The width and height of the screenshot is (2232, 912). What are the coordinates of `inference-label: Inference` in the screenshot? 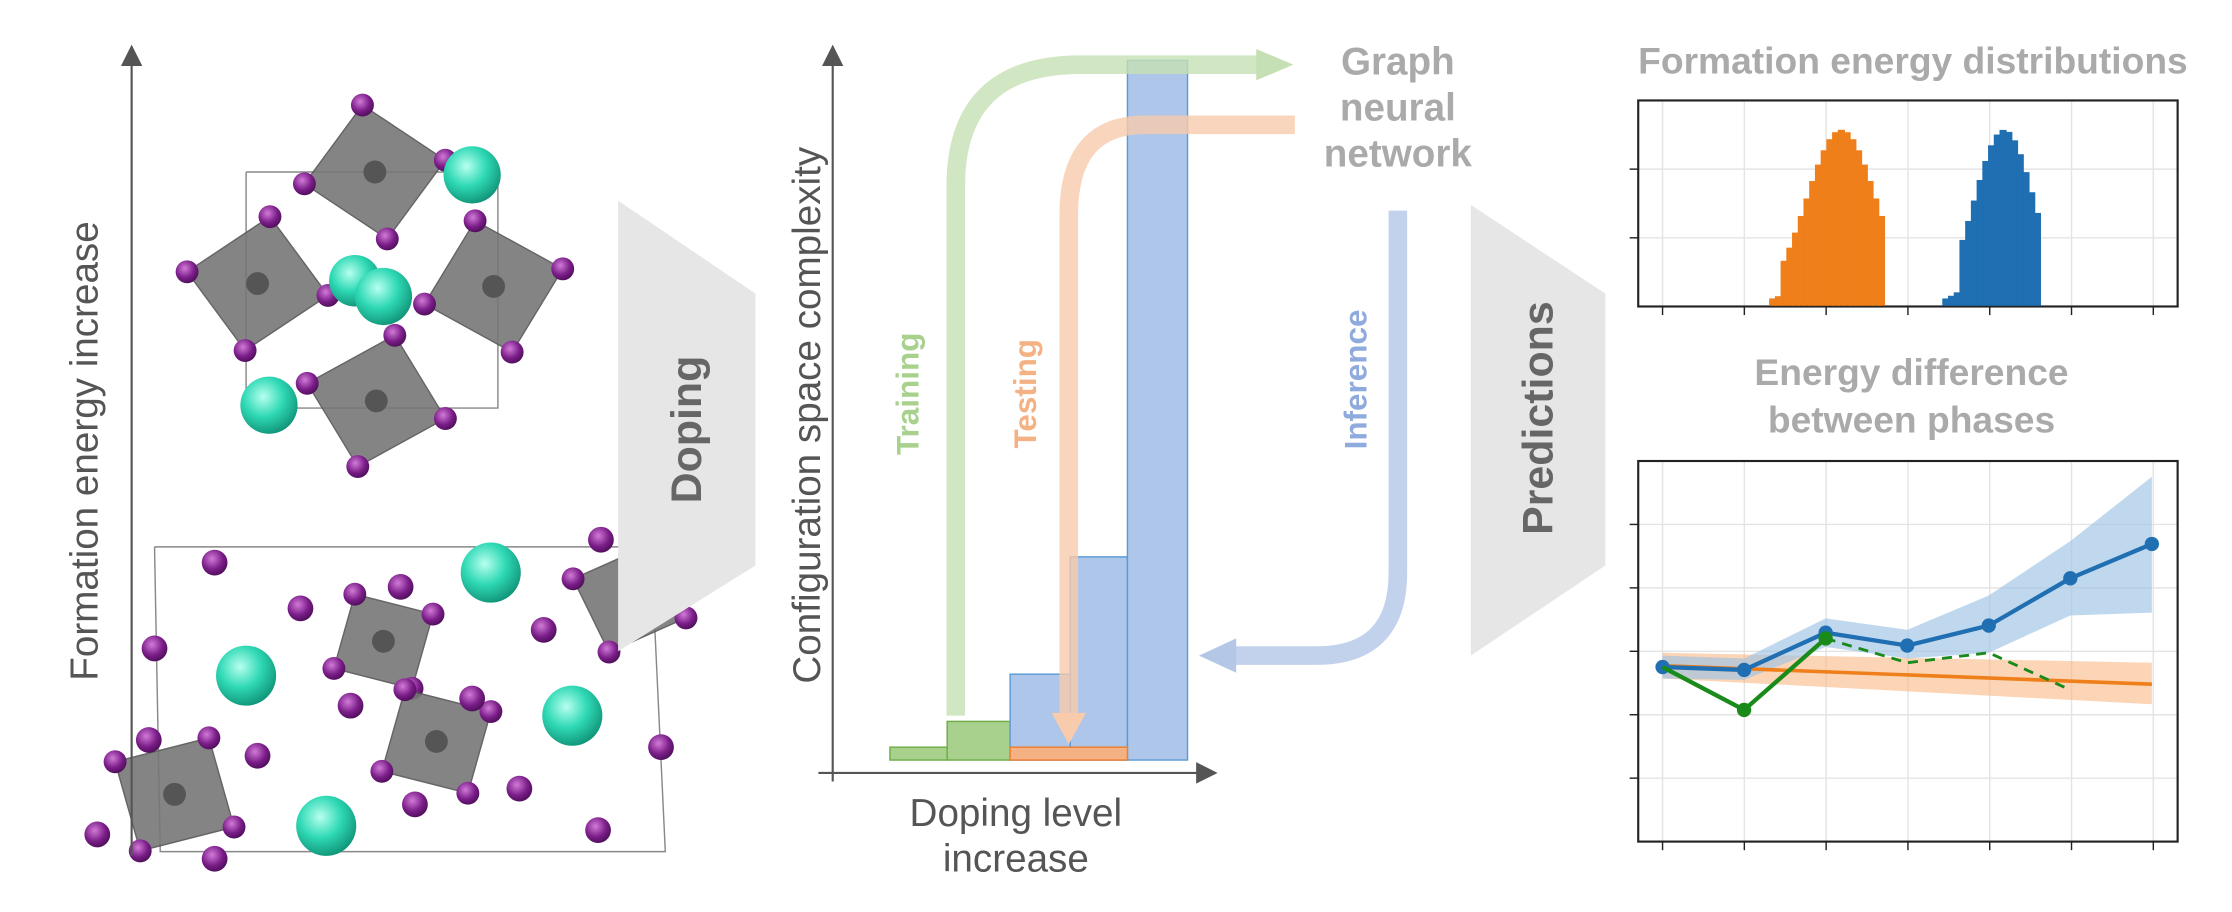 It's located at (1355, 379).